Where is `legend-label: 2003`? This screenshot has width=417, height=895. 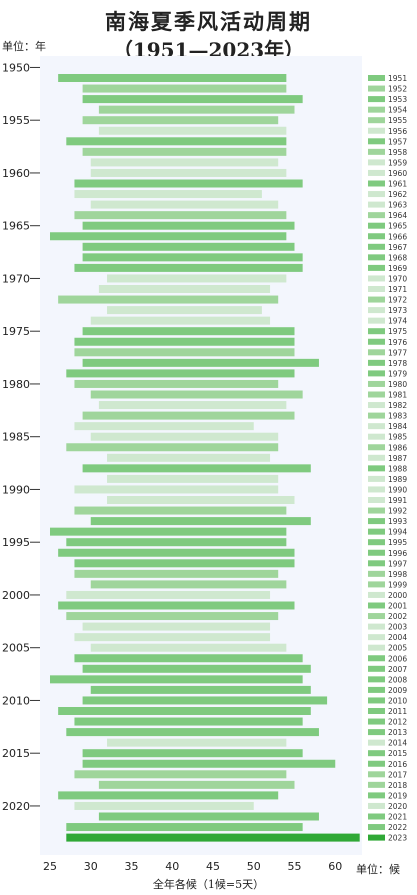 legend-label: 2003 is located at coordinates (397, 627).